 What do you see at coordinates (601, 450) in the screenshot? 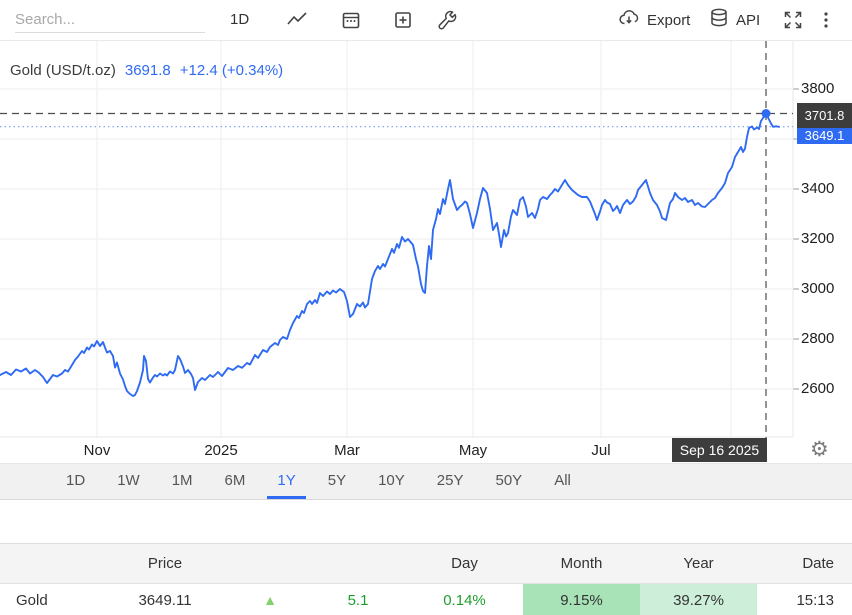
I see `x-axis-label: Jul` at bounding box center [601, 450].